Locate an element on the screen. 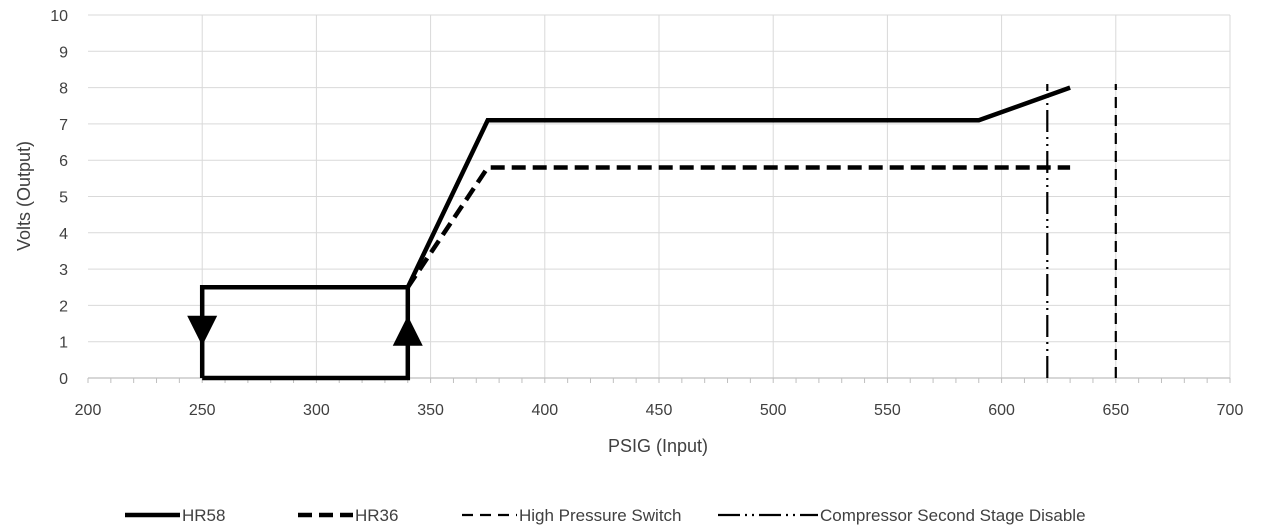 This screenshot has width=1261, height=529. y-tick-label: 1 is located at coordinates (63, 343).